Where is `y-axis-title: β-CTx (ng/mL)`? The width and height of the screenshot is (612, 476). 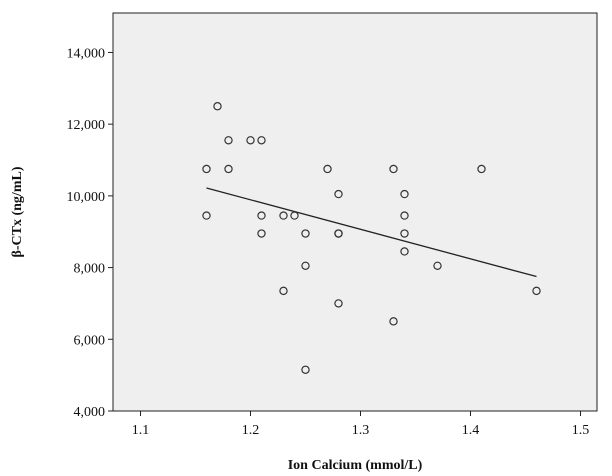
y-axis-title: β-CTx (ng/mL) is located at coordinates (17, 211).